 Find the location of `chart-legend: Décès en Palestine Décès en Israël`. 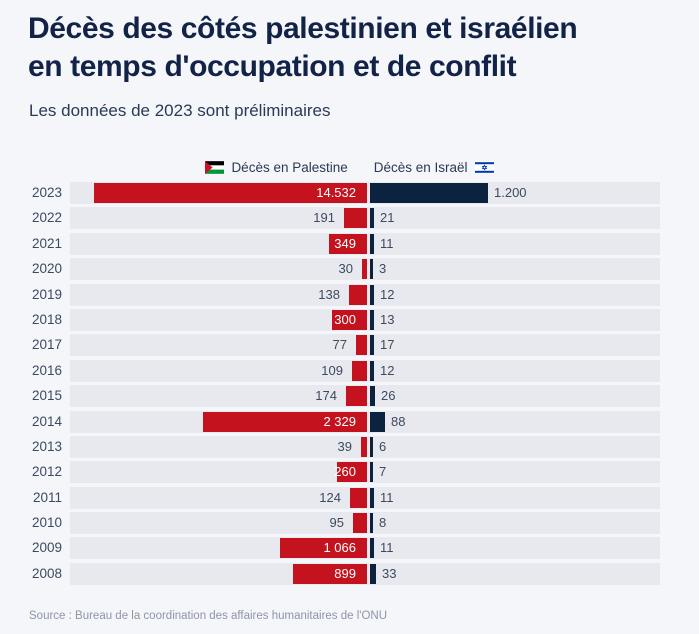

chart-legend: Décès en Palestine Décès en Israël is located at coordinates (349, 167).